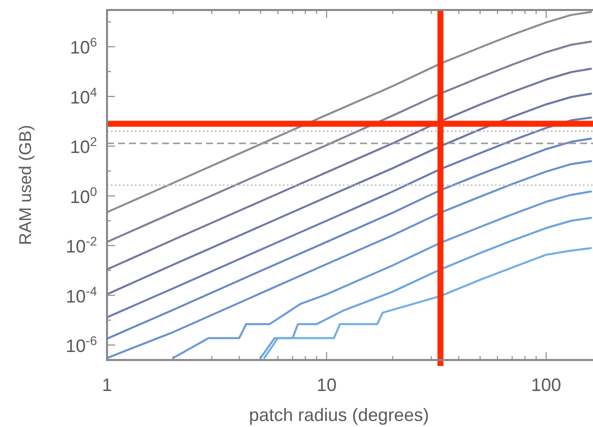  I want to click on y-tick-label: 10$^{6}$, so click(83, 47).